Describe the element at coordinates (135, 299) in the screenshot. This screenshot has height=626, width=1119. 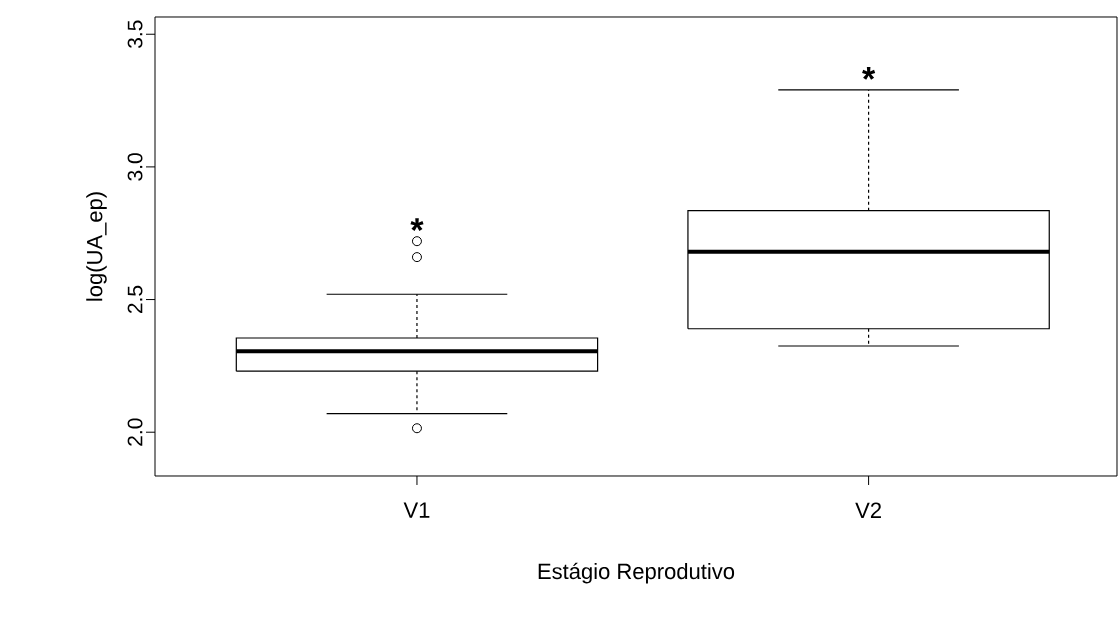
I see `y-tick-label: 2.5` at that location.